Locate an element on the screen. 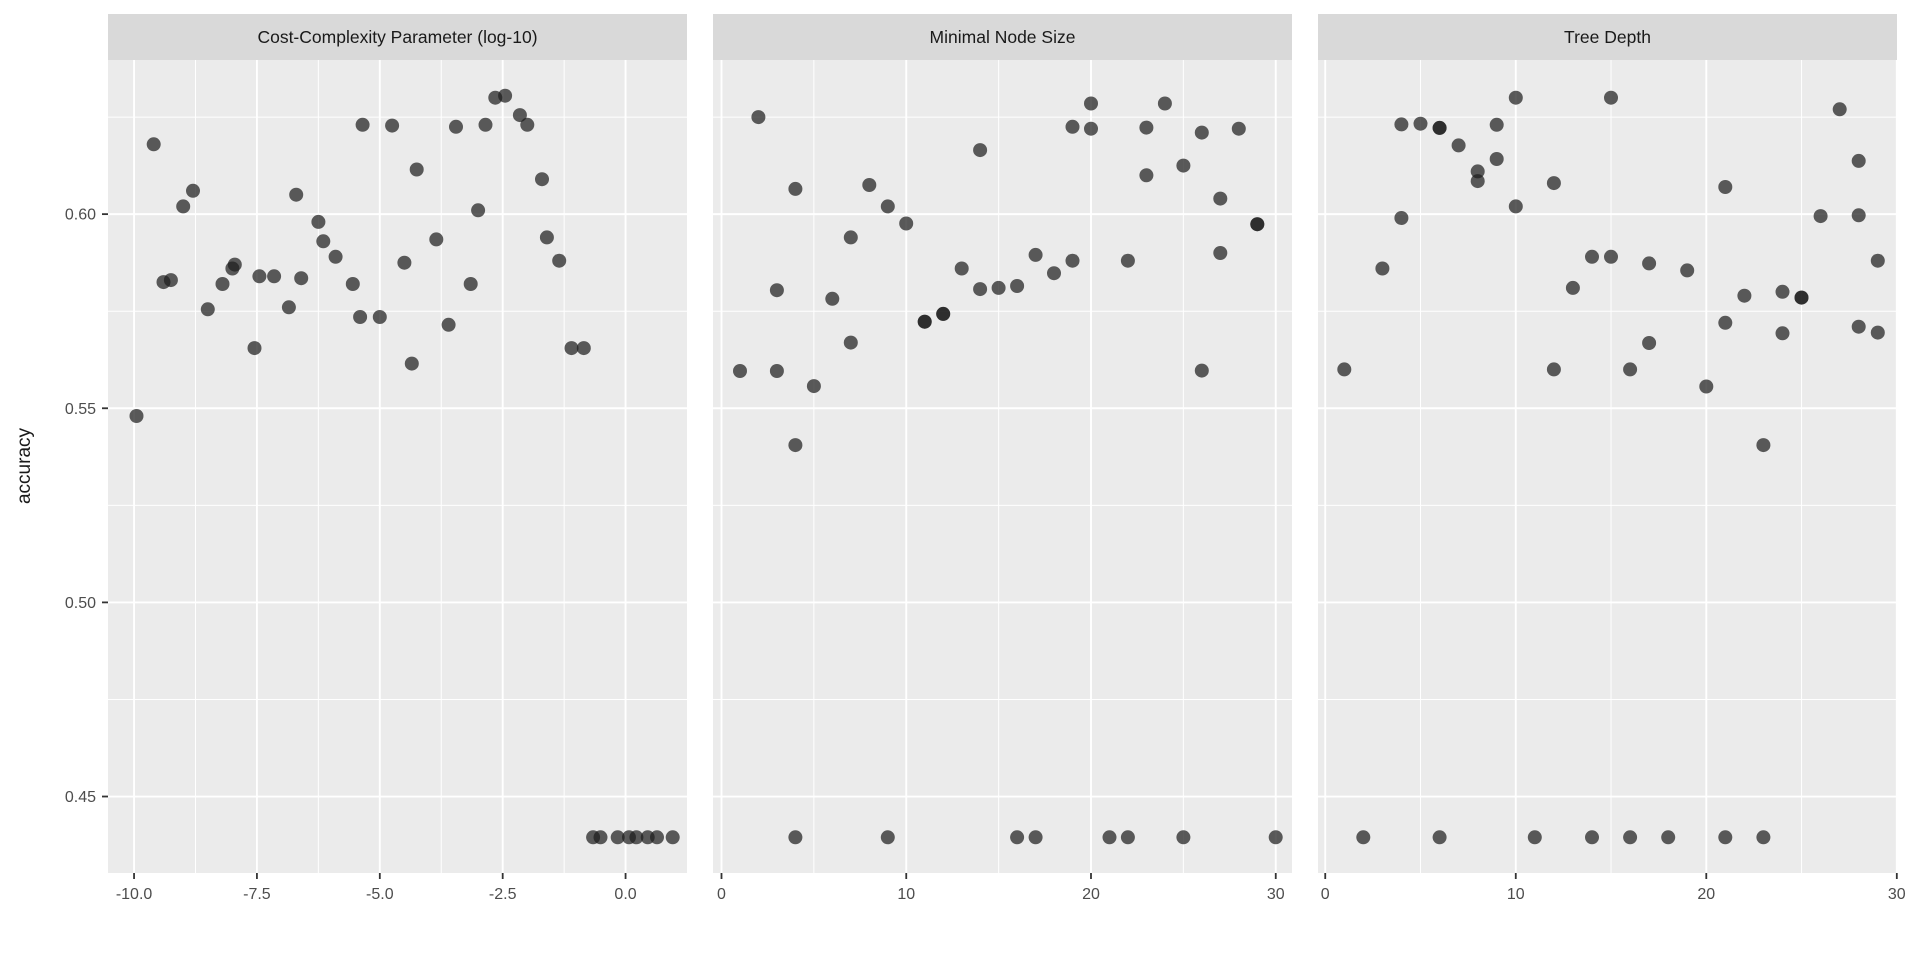 The width and height of the screenshot is (1920, 960). x-tick-label: -7.5 is located at coordinates (257, 894).